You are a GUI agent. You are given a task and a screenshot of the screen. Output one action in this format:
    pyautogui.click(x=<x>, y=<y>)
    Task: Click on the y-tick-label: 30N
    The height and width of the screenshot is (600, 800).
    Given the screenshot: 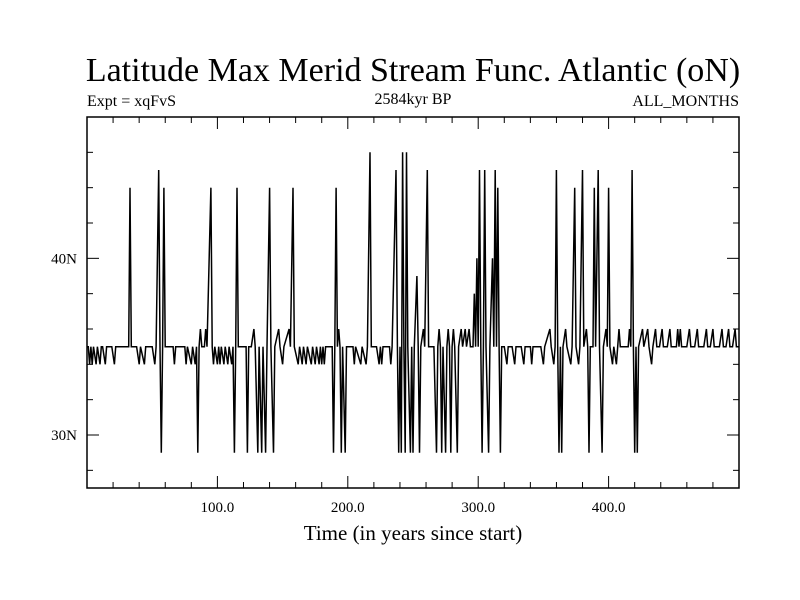 What is the action you would take?
    pyautogui.click(x=64, y=436)
    